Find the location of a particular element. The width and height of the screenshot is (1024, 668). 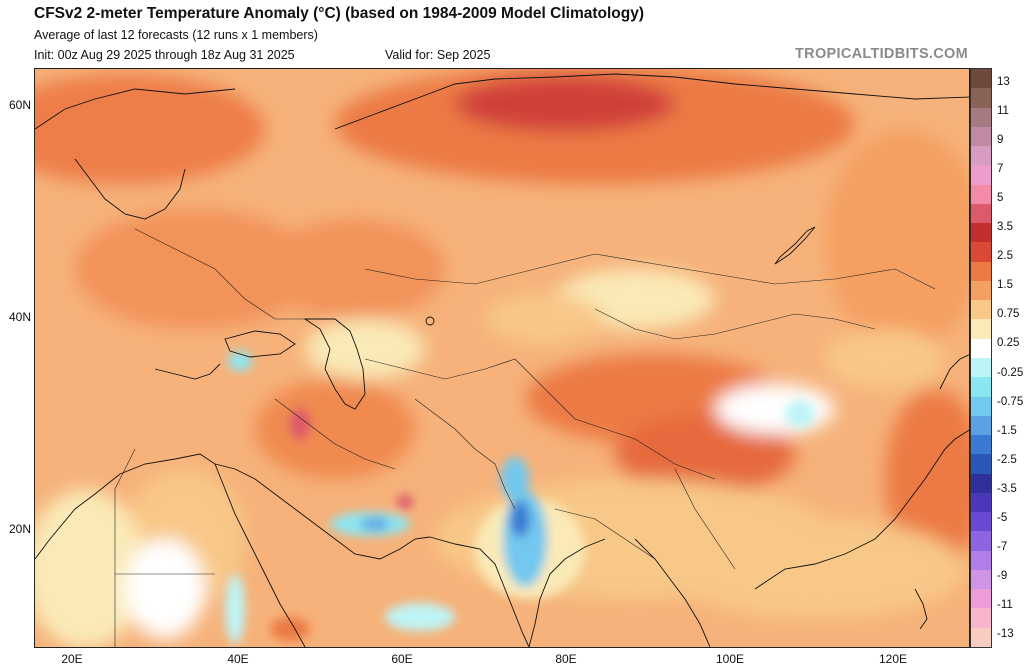

colorbar-label: -3.5 is located at coordinates (1007, 488).